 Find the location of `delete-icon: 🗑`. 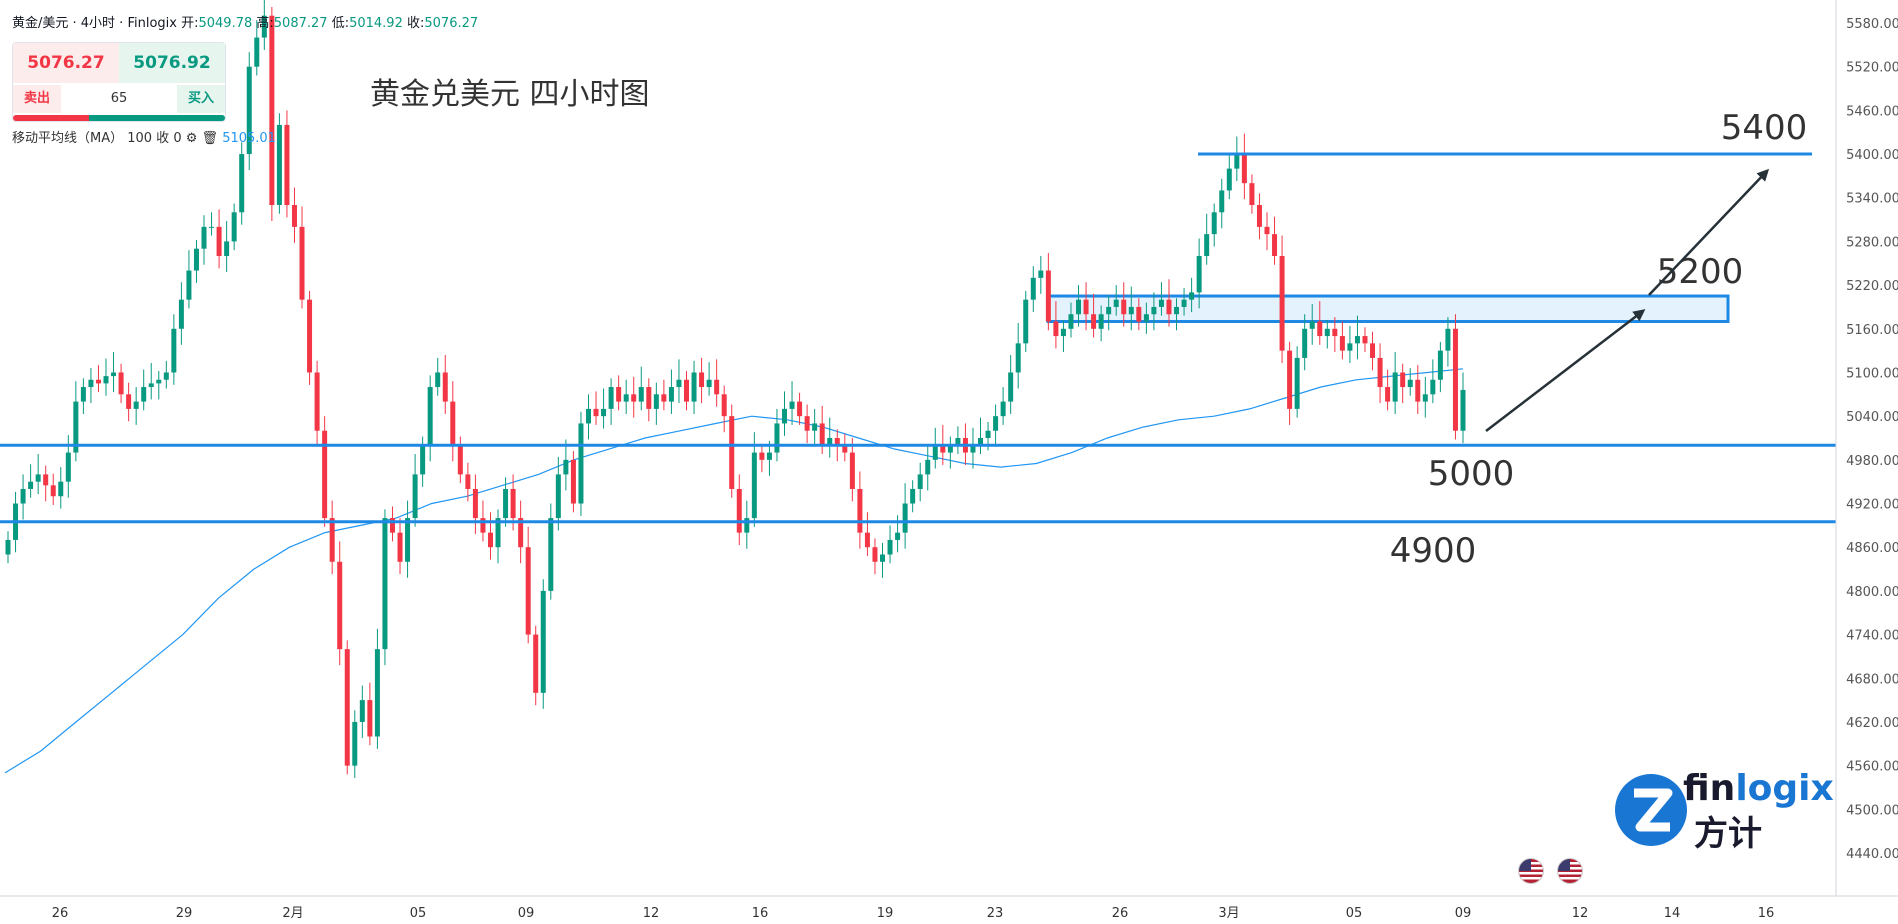

delete-icon: 🗑 is located at coordinates (210, 138).